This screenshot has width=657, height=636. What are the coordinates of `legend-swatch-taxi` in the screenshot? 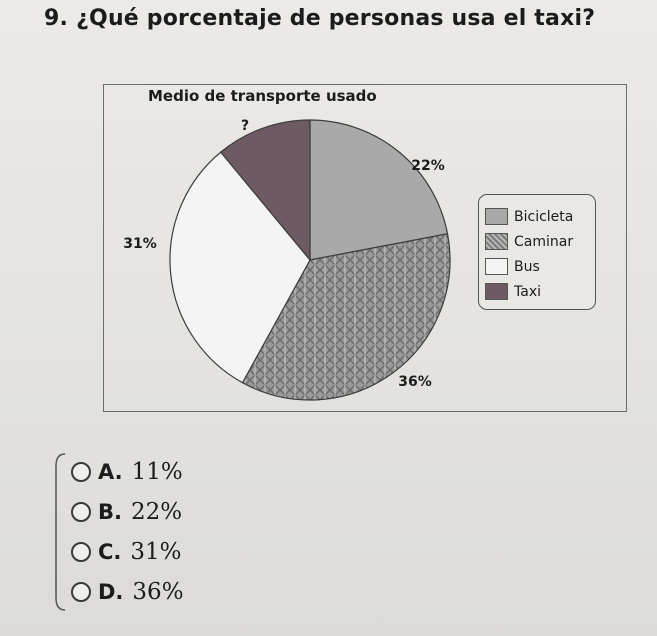 It's located at (496, 291).